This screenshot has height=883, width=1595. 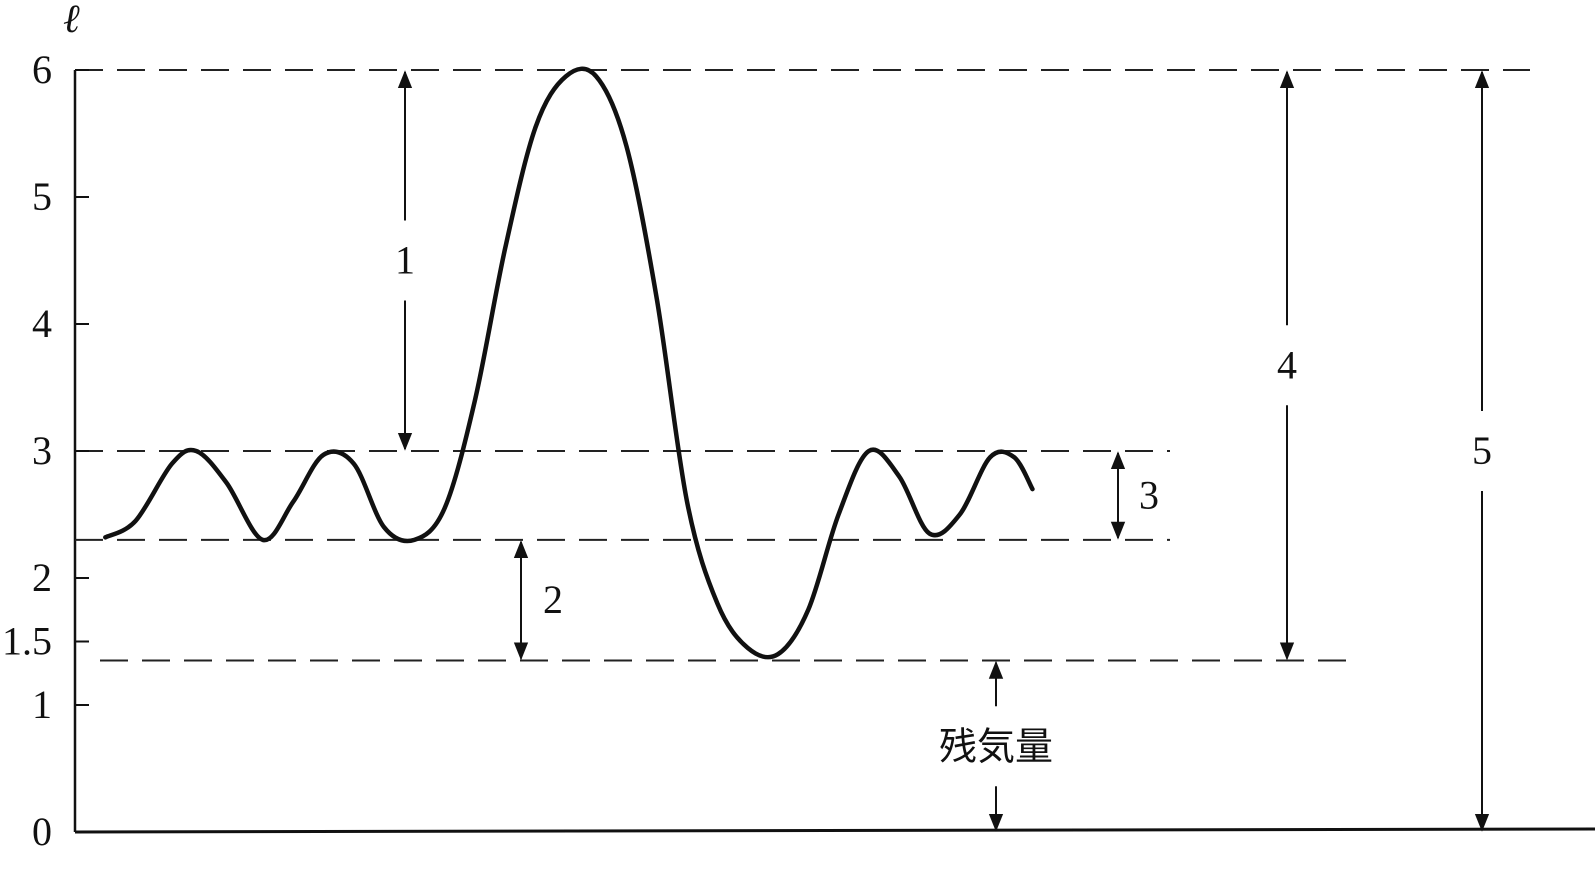 What do you see at coordinates (1482, 450) in the screenshot?
I see `dimension-label: 5` at bounding box center [1482, 450].